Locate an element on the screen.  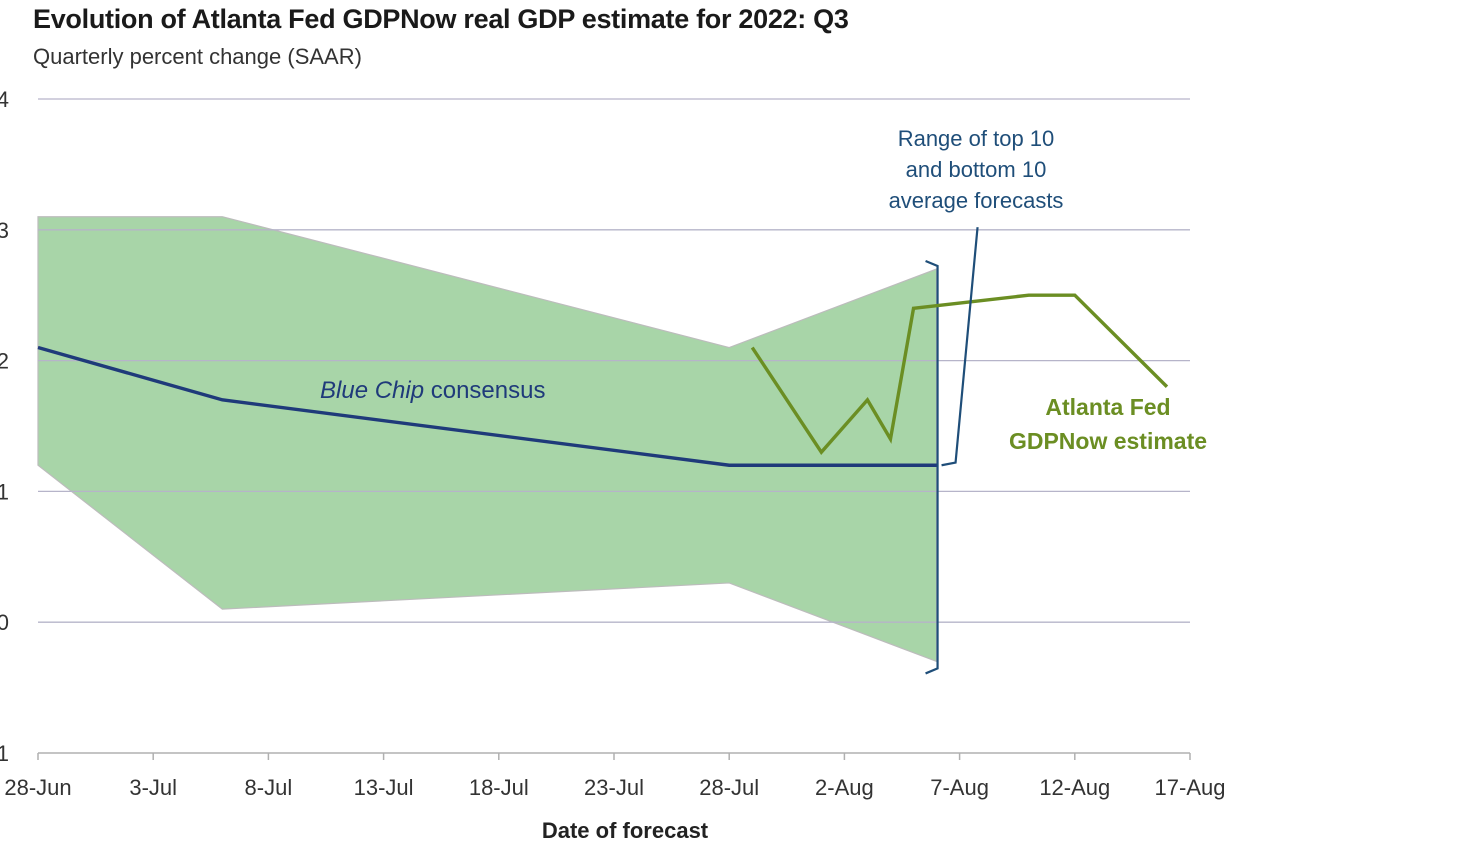
range-leader-line is located at coordinates (960, 347).